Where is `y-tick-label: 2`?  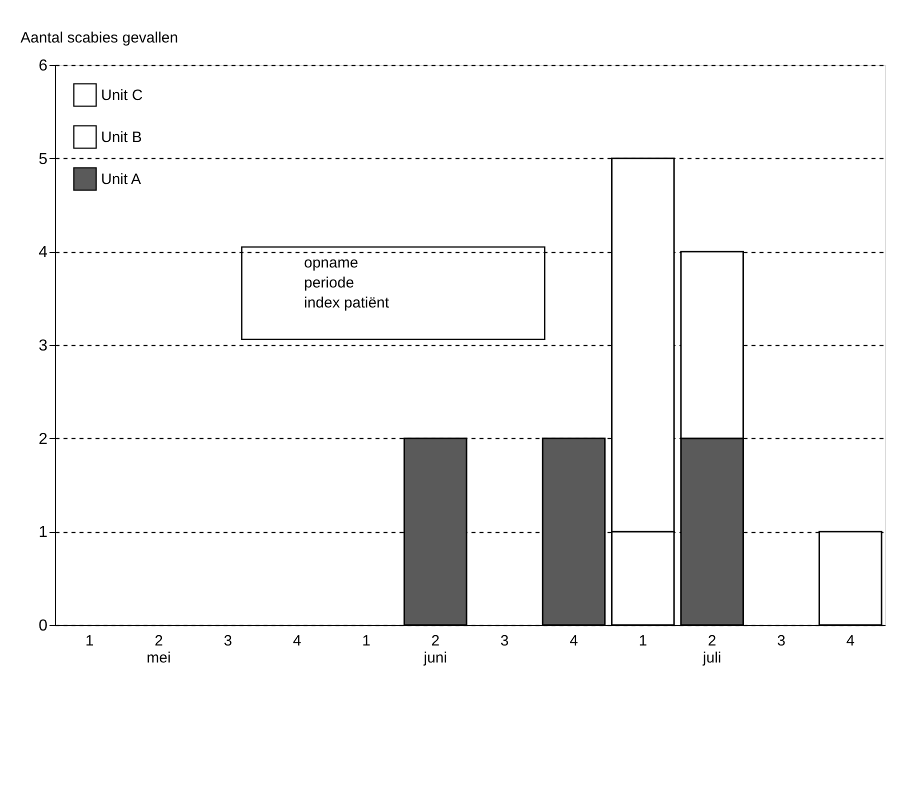
y-tick-label: 2 is located at coordinates (43, 439).